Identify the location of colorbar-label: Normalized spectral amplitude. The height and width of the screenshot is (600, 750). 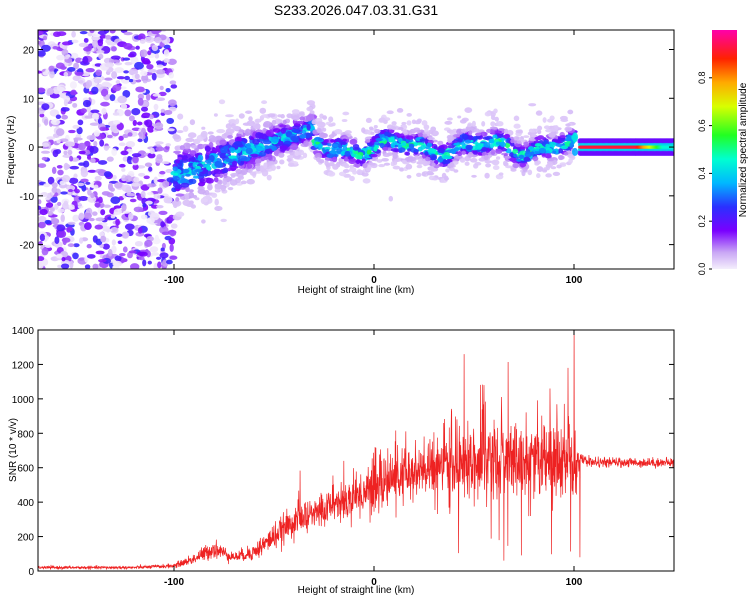
(743, 149).